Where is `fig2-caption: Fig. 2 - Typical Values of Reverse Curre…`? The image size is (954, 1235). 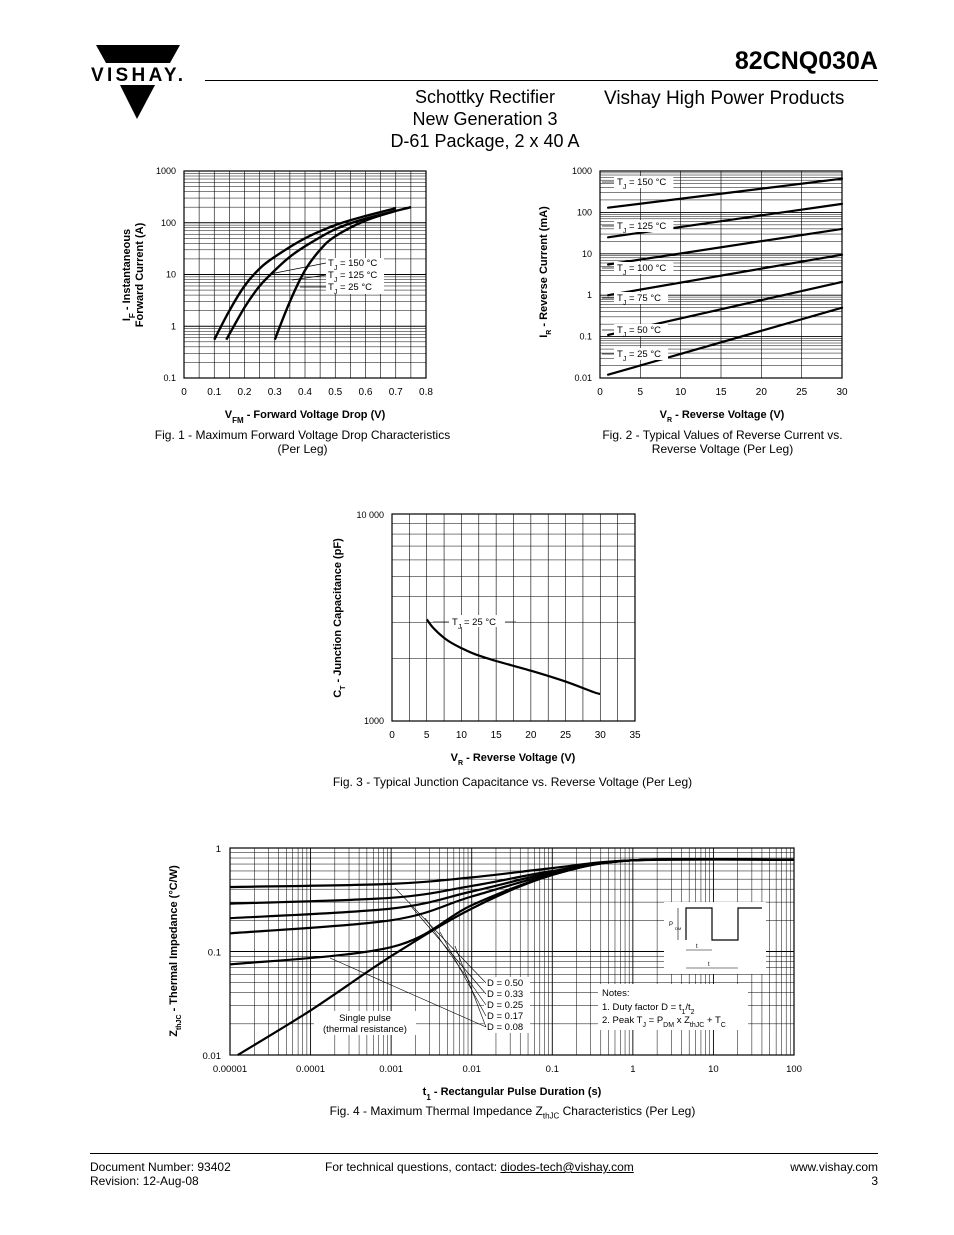
fig2-caption: Fig. 2 - Typical Values of Reverse Curre… is located at coordinates (722, 442).